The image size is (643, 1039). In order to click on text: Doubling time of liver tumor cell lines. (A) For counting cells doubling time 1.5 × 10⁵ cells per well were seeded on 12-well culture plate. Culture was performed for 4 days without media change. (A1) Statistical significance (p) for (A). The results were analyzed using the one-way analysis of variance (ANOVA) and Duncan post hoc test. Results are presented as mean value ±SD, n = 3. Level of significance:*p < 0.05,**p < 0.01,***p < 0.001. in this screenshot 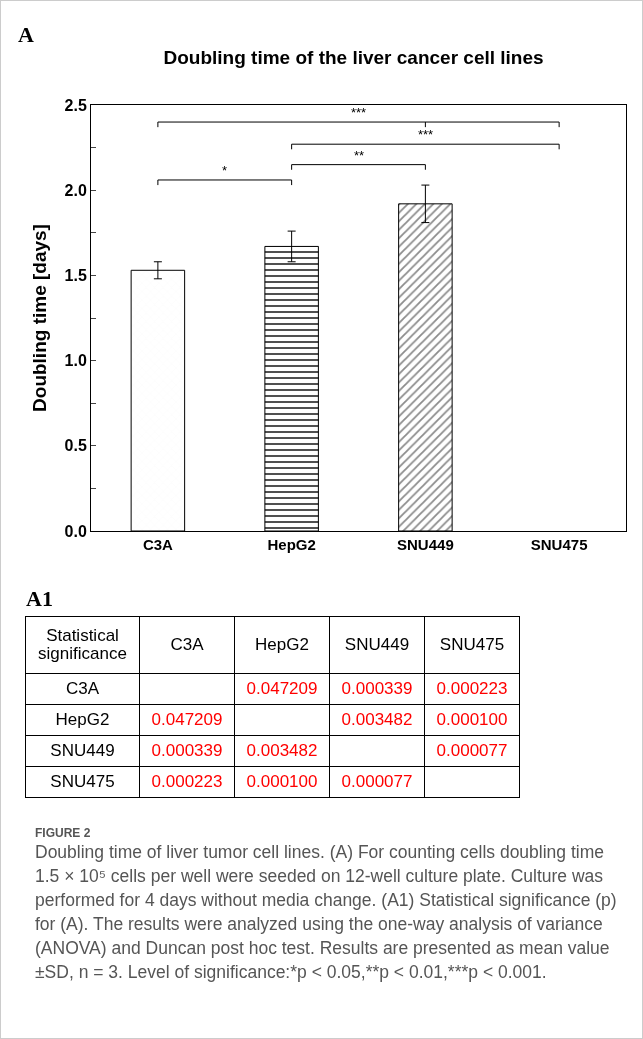, I will do `click(326, 912)`.